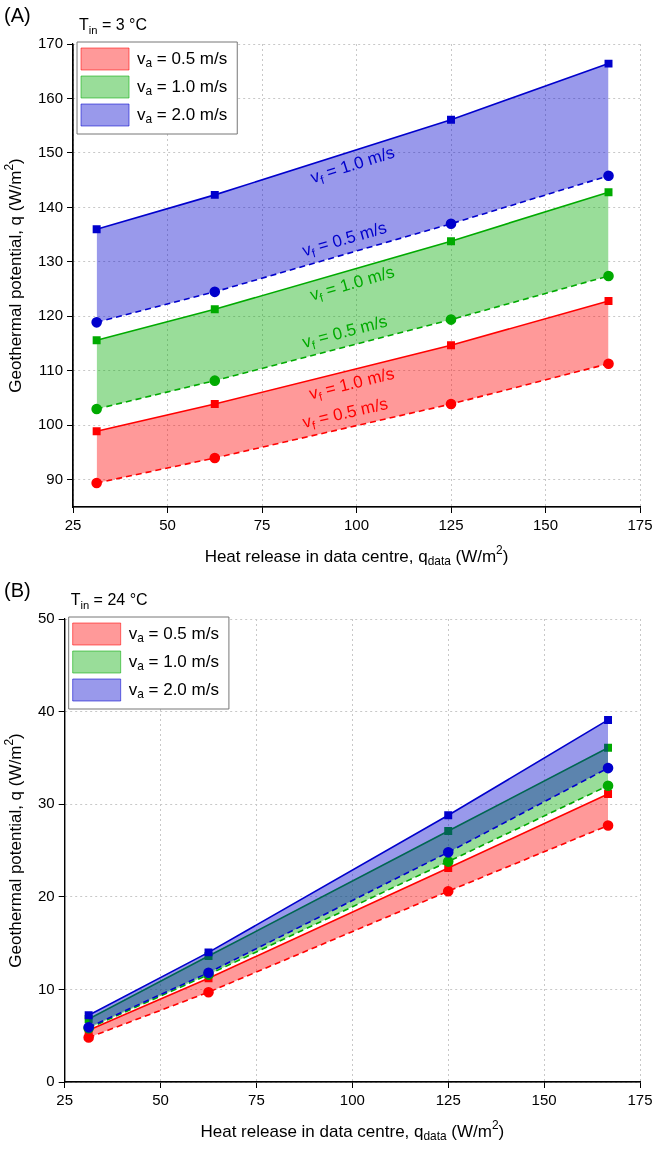 The image size is (662, 1151). I want to click on y-tick-label: 30, so click(46, 803).